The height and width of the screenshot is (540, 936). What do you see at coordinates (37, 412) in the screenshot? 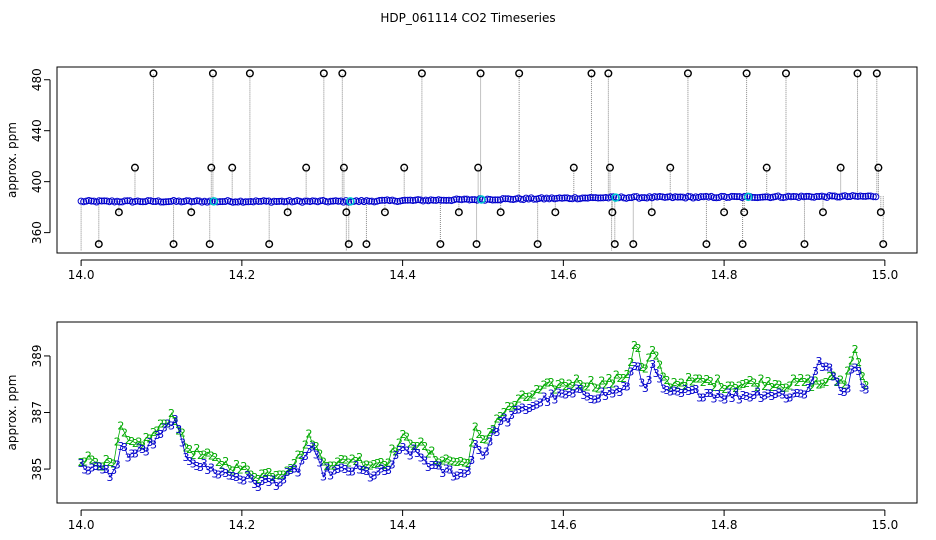
I see `y-tick-label: 387` at bounding box center [37, 412].